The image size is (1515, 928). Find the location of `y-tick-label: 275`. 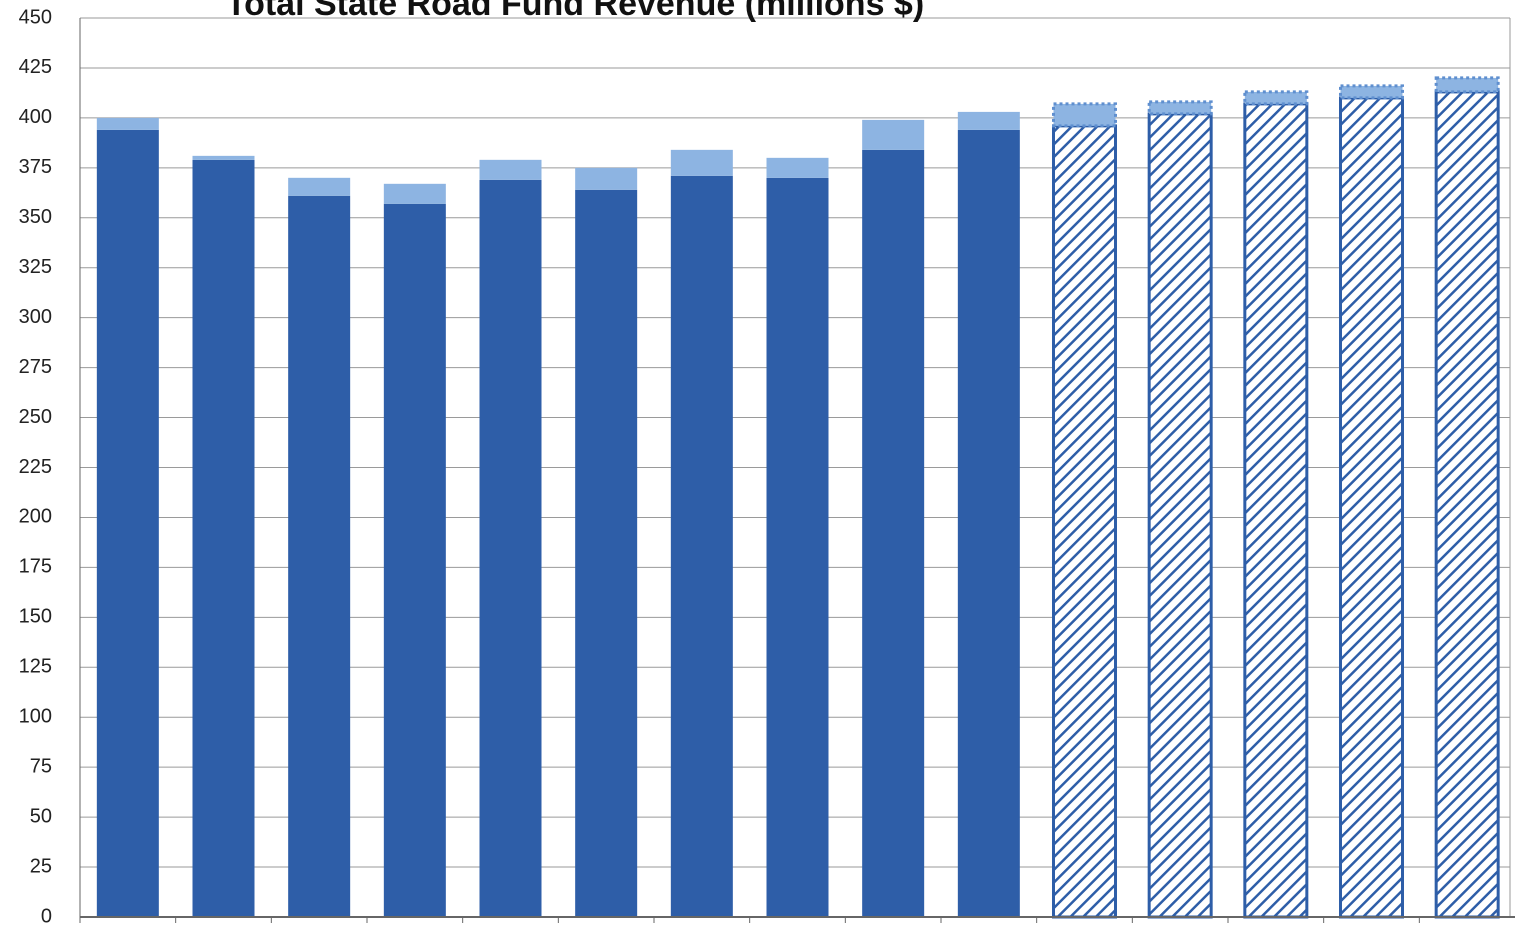

y-tick-label: 275 is located at coordinates (35, 367).